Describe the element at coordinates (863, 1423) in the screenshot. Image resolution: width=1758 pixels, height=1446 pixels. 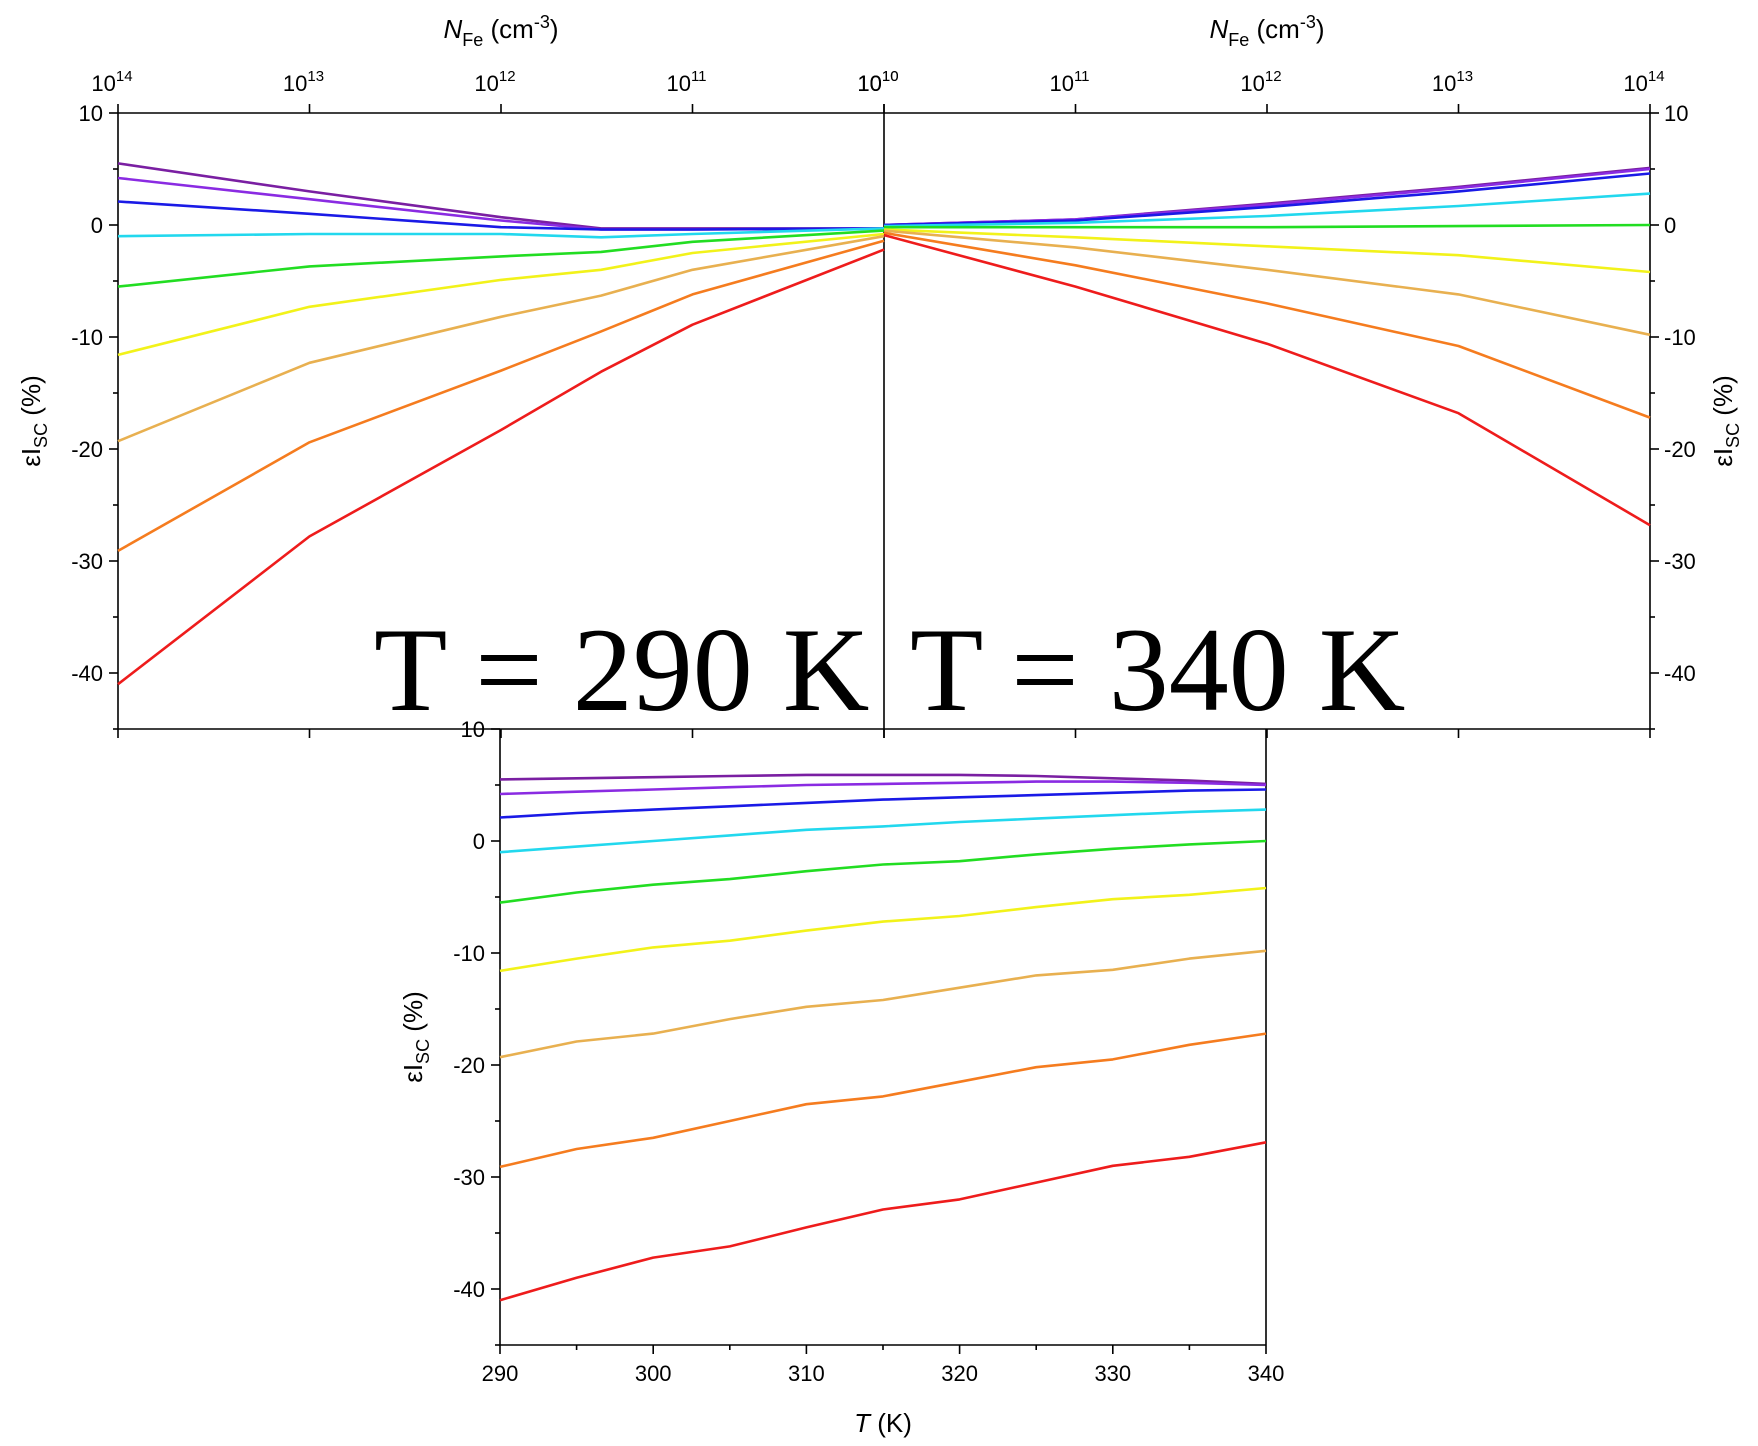
I see `x-axis-title-main: T` at that location.